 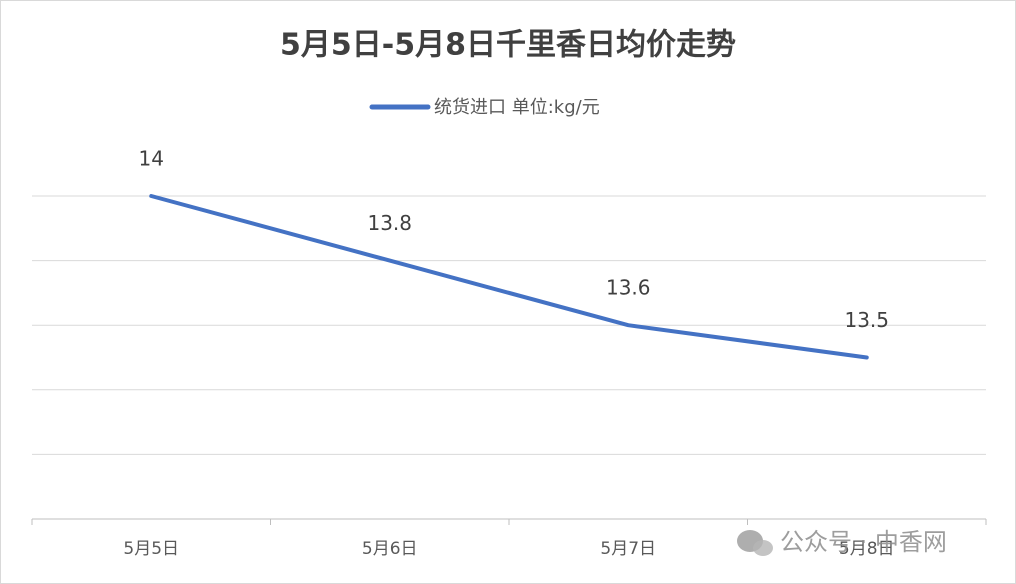 What do you see at coordinates (763, 548) in the screenshot?
I see `watermark-icon` at bounding box center [763, 548].